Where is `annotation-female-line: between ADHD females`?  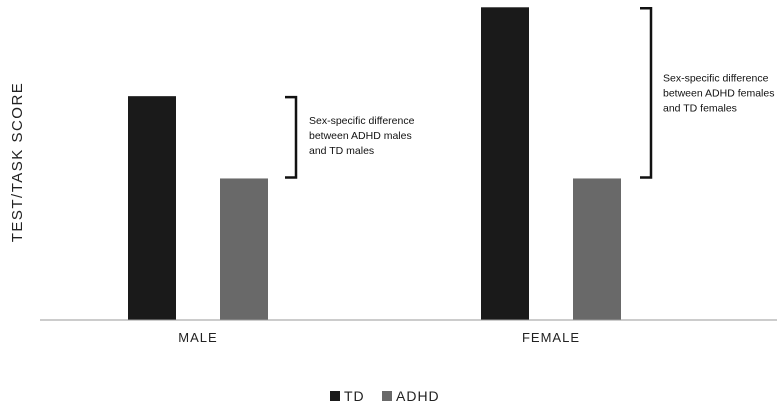
annotation-female-line: between ADHD females is located at coordinates (718, 93).